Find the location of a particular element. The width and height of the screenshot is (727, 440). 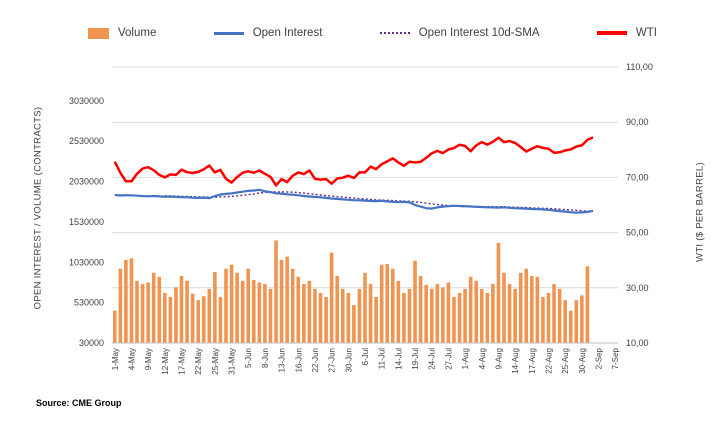

right-axis-title: WTI ($ PER BARREL) is located at coordinates (700, 212).